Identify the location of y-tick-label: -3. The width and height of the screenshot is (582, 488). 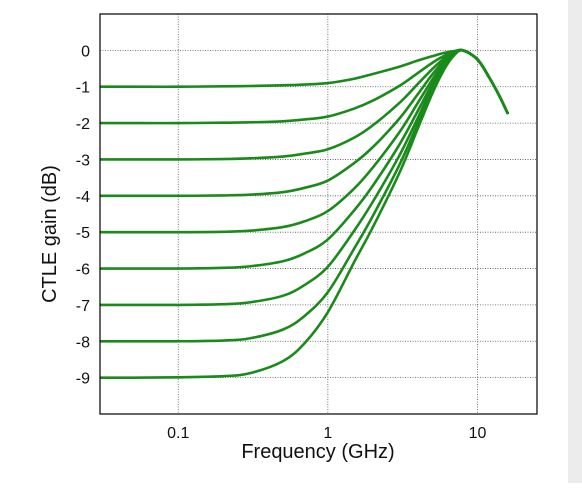
(83, 160).